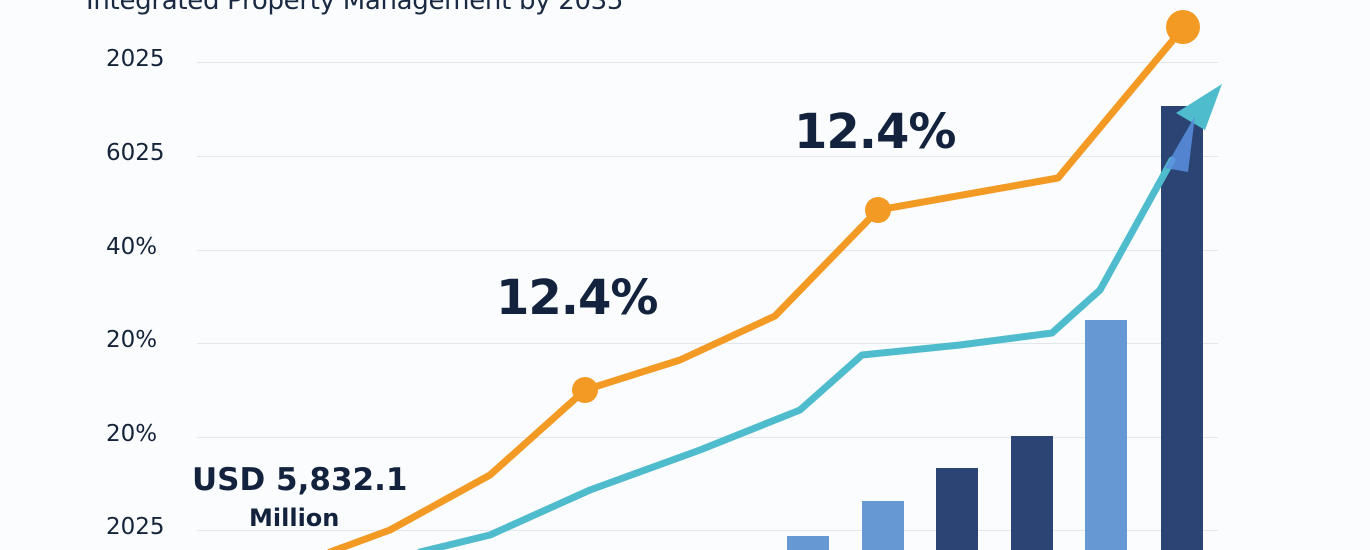  I want to click on arrow-head-icon, so click(1199, 107).